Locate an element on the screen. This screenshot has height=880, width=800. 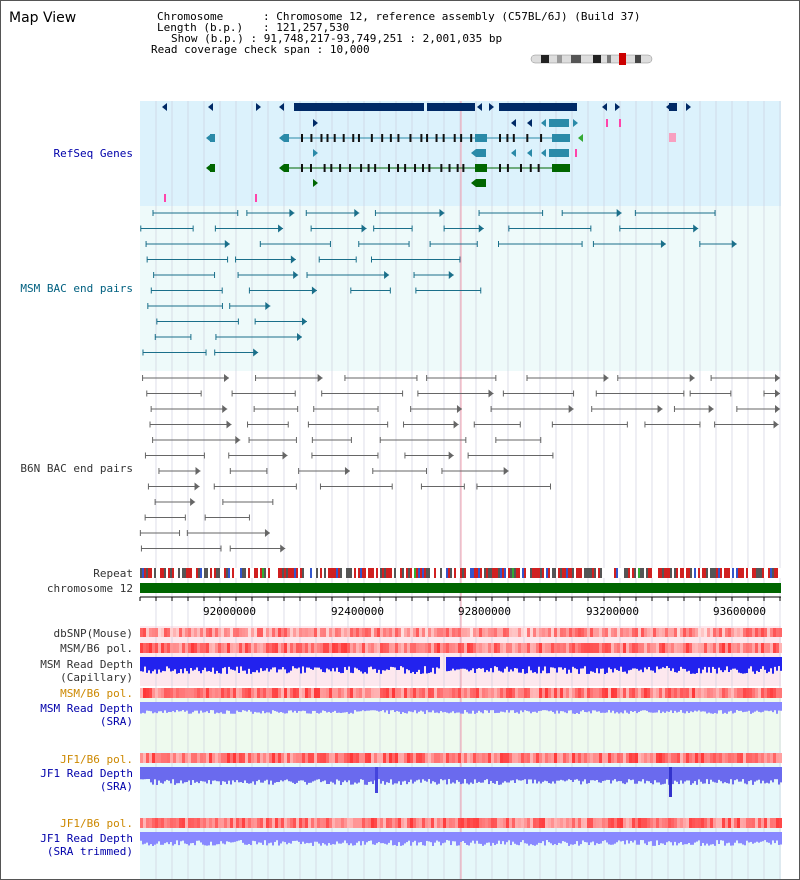
gene-feature is located at coordinates (575, 123).